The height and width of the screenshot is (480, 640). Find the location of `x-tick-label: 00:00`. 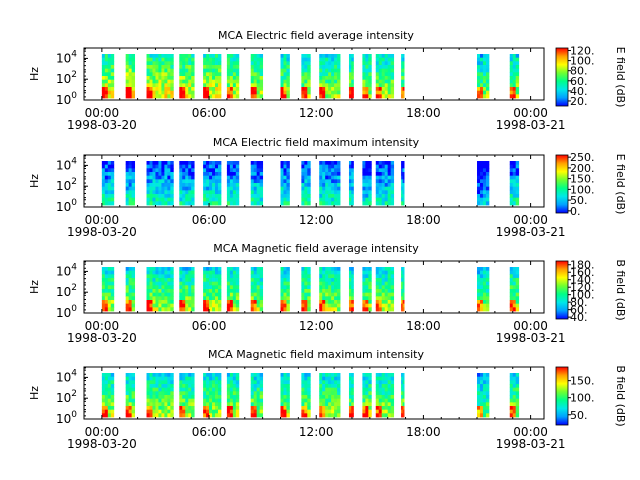

x-tick-label: 00:00 is located at coordinates (102, 113).